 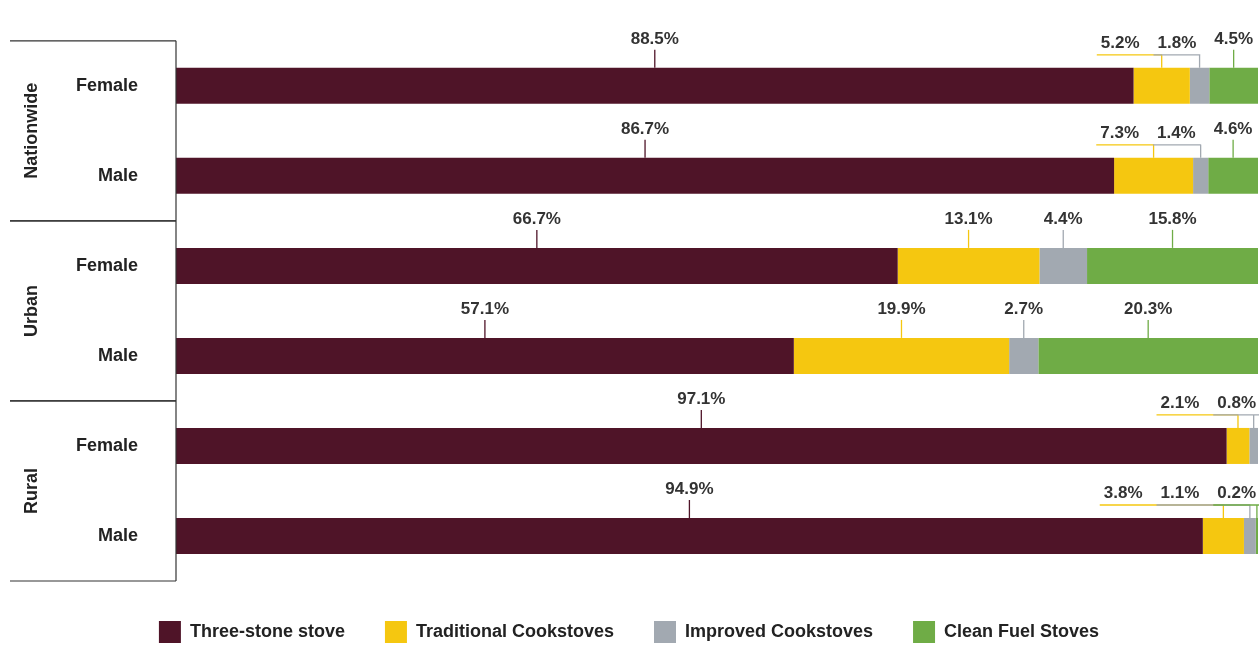 What do you see at coordinates (30, 130) in the screenshot?
I see `text: Nationwide` at bounding box center [30, 130].